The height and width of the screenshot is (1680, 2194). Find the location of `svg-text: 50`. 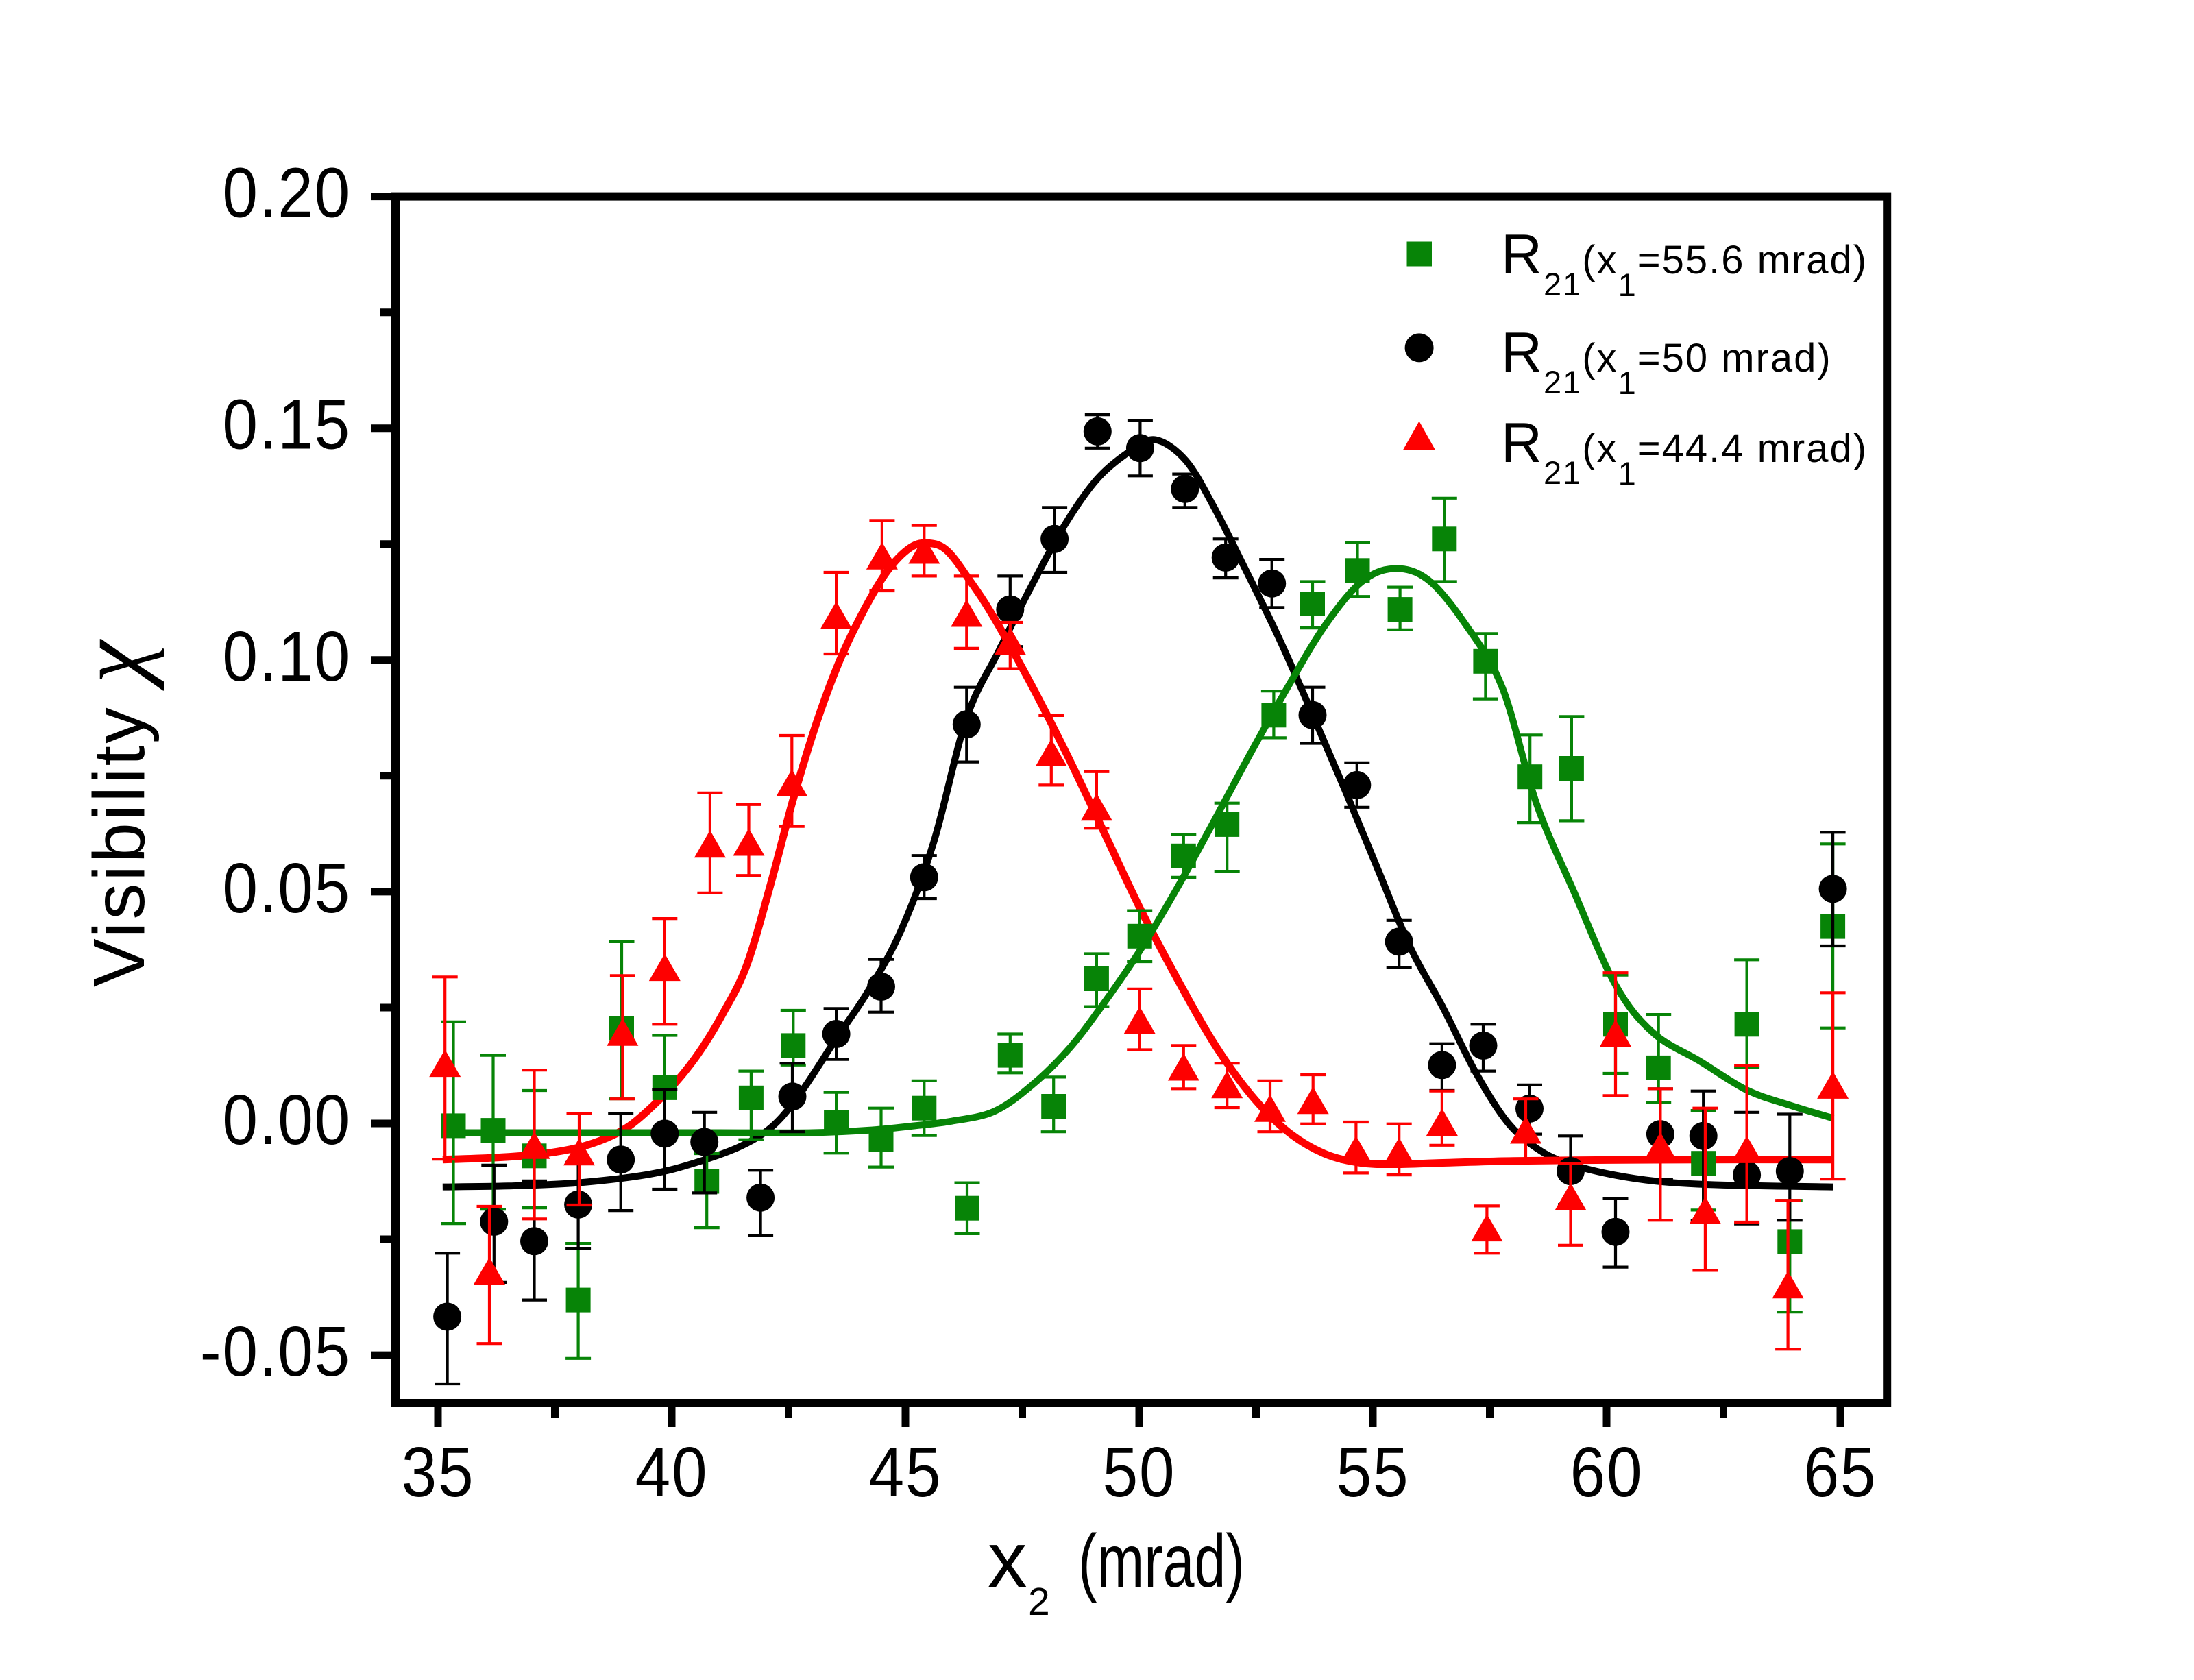

svg-text: 50 is located at coordinates (1140, 1471).